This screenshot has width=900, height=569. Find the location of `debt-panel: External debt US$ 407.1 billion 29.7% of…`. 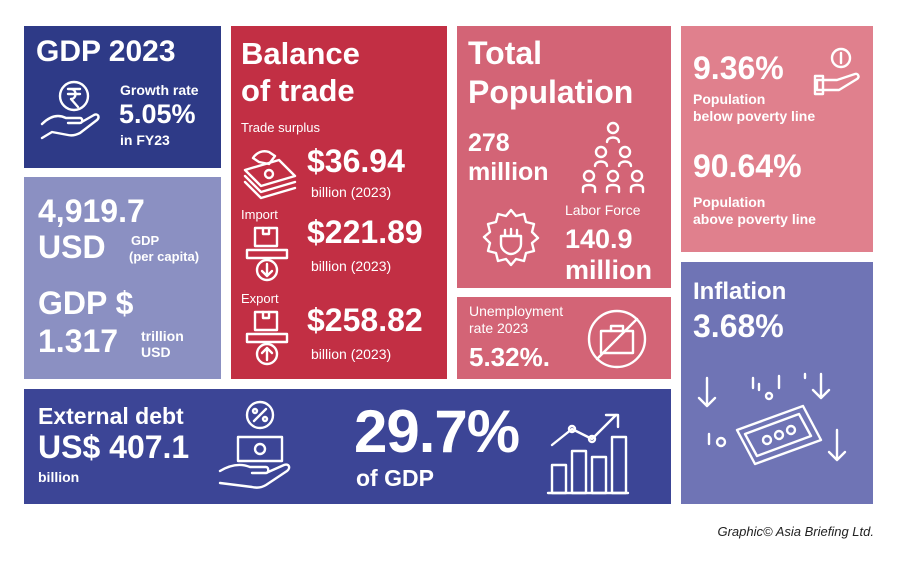

debt-panel: External debt US$ 407.1 billion 29.7% of… is located at coordinates (347, 446).